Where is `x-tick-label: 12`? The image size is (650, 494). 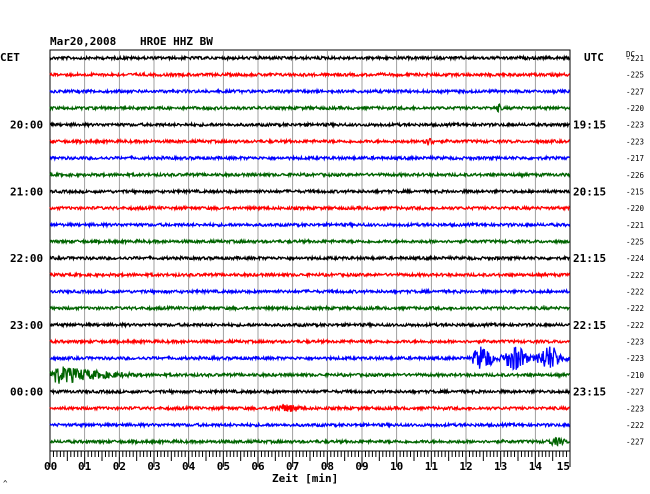 x-tick-label: 12 is located at coordinates (465, 466).